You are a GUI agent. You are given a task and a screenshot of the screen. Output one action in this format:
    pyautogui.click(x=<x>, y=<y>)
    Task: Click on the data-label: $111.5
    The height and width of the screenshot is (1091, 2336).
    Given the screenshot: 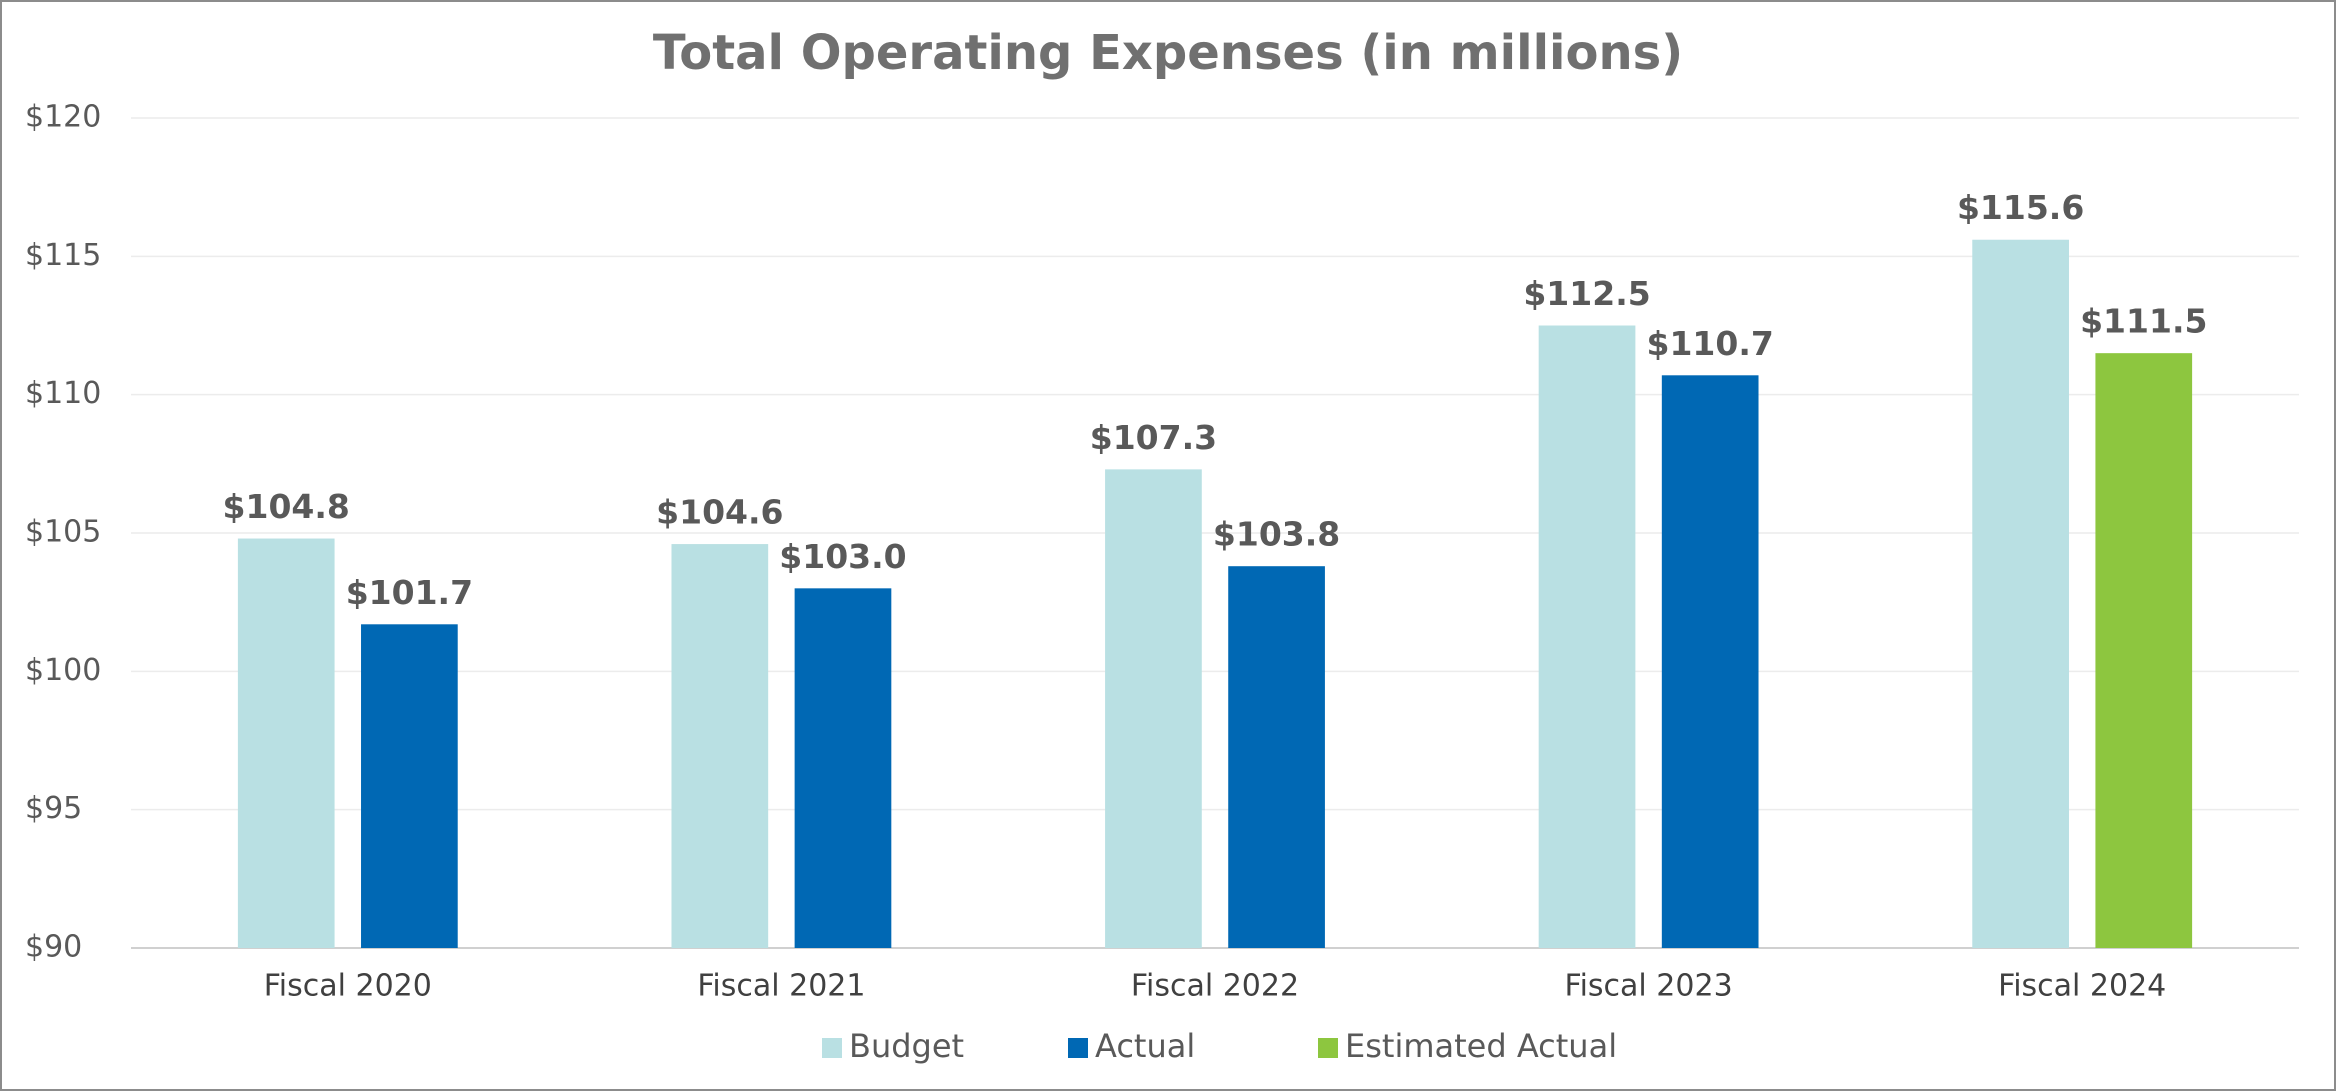 What is the action you would take?
    pyautogui.click(x=2143, y=321)
    